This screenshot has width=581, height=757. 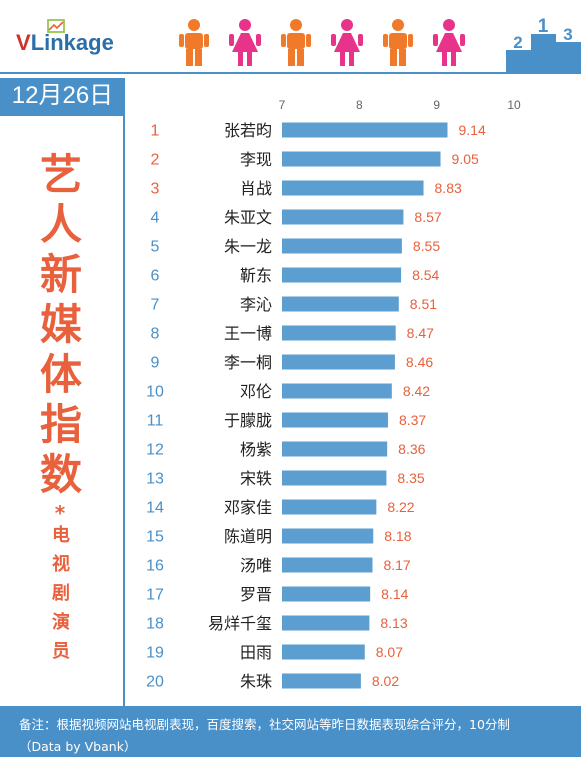 What do you see at coordinates (155, 305) in the screenshot?
I see `rank-number: 7` at bounding box center [155, 305].